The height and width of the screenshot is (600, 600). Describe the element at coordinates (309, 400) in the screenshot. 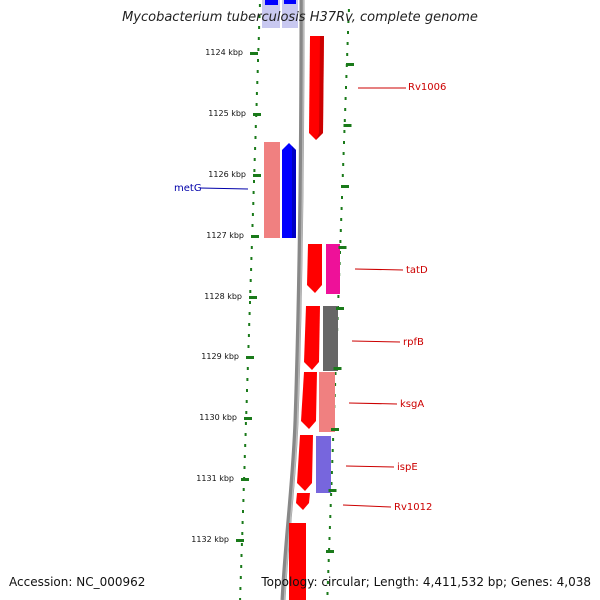

I see `gene-ksga-left` at that location.